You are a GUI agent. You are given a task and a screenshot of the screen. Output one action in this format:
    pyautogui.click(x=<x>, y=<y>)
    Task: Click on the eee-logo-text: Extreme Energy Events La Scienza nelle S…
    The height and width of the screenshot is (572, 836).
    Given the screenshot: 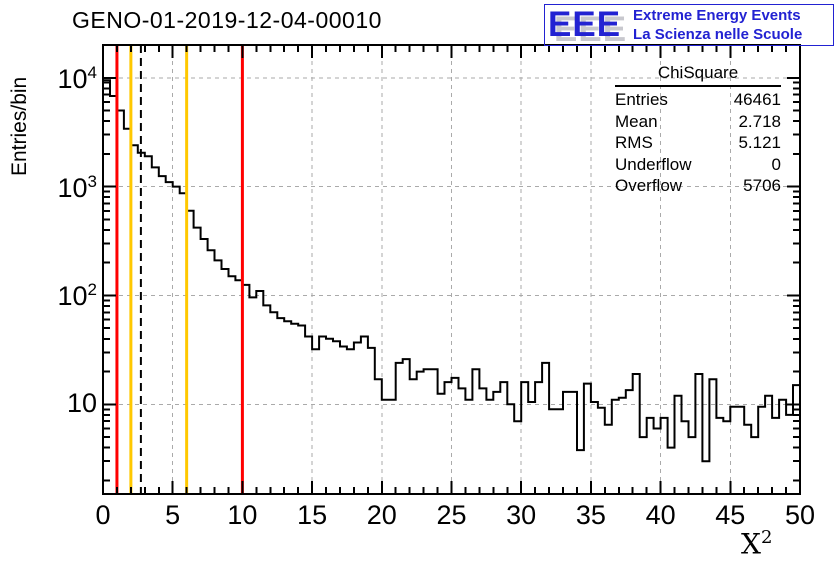 What is the action you would take?
    pyautogui.click(x=717, y=25)
    